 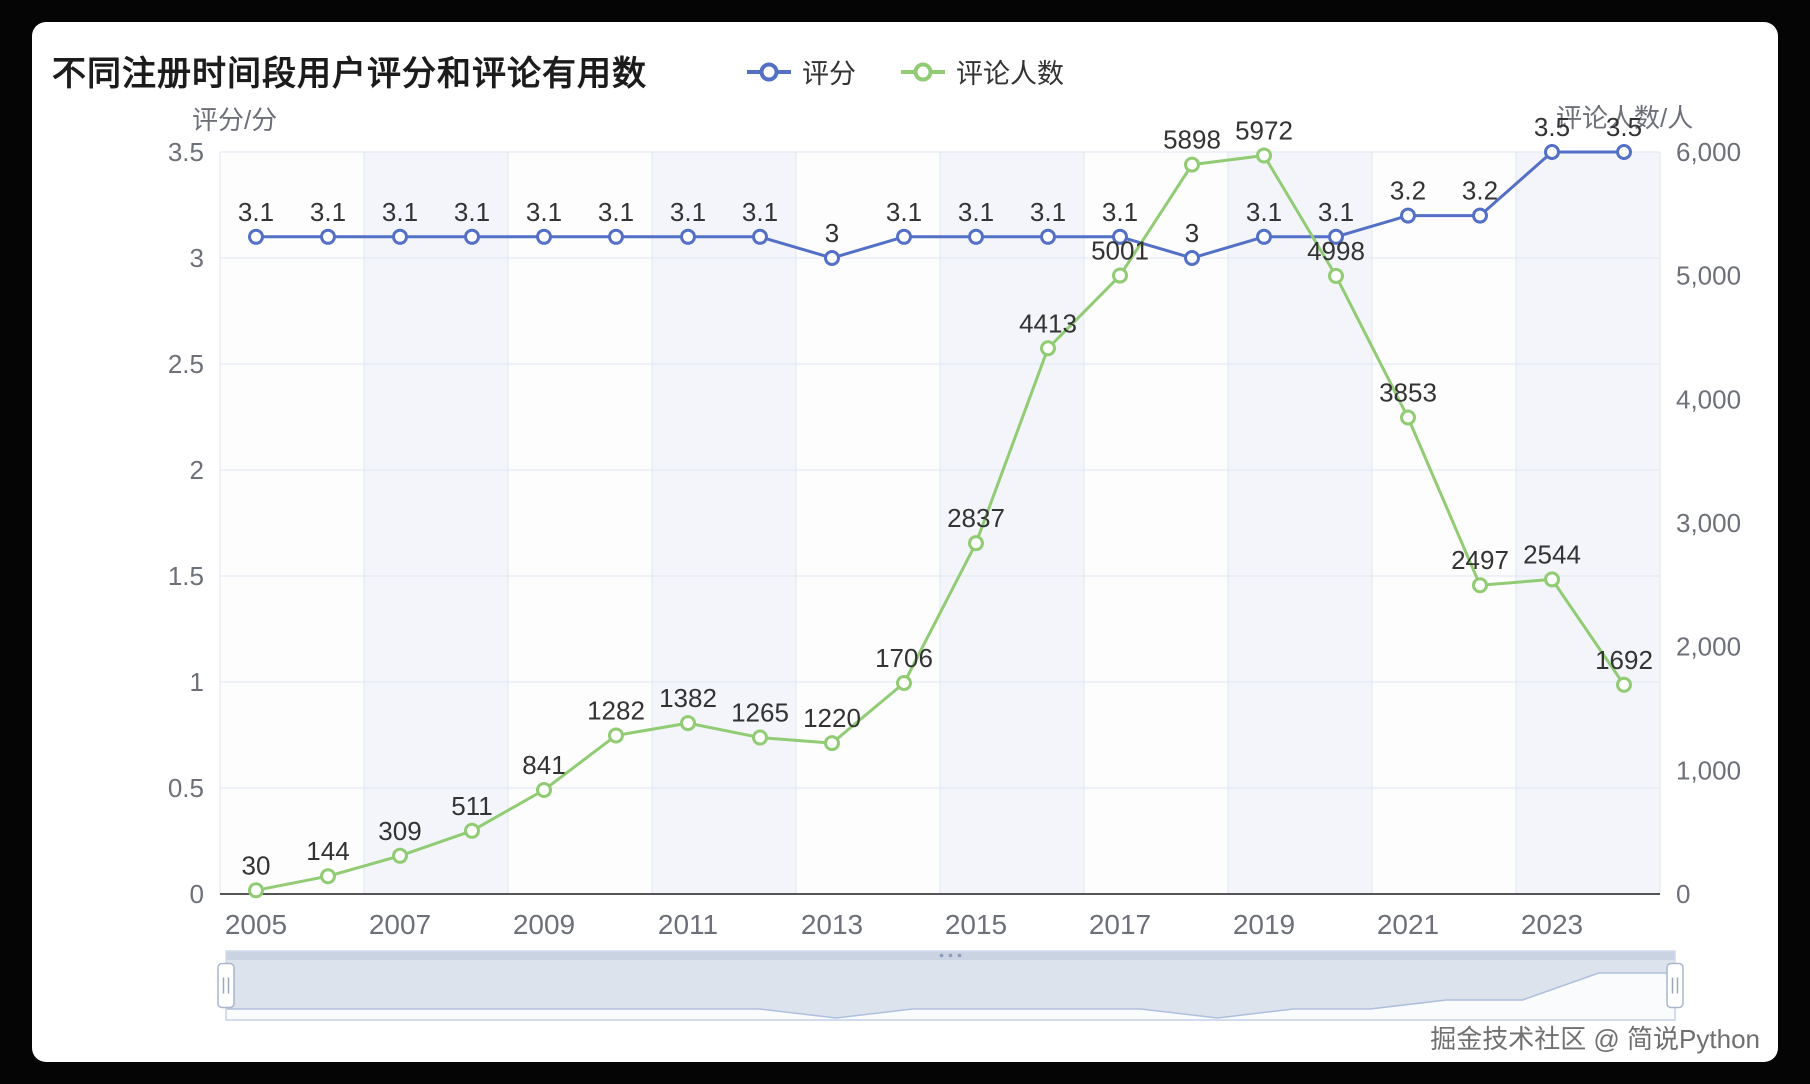 I want to click on review-count-value-label: 511, so click(x=471, y=806).